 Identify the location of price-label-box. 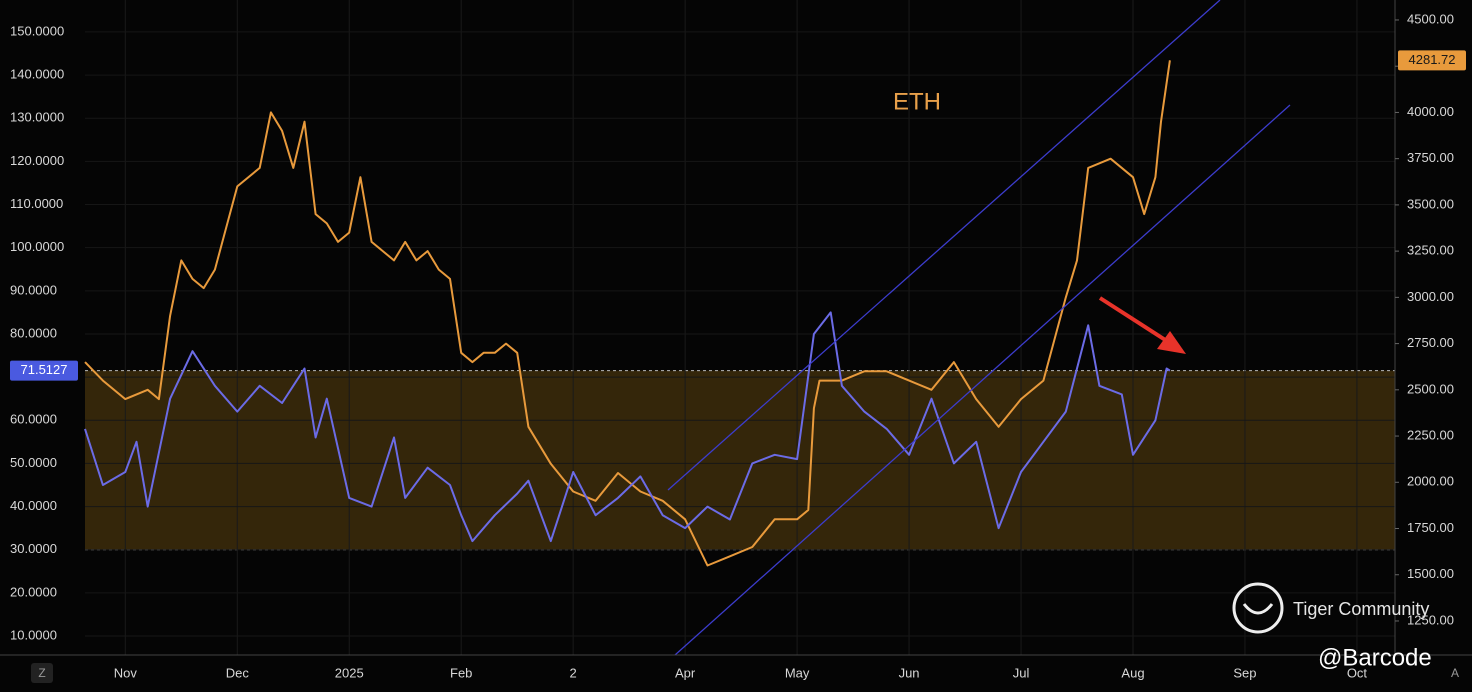
(1432, 60).